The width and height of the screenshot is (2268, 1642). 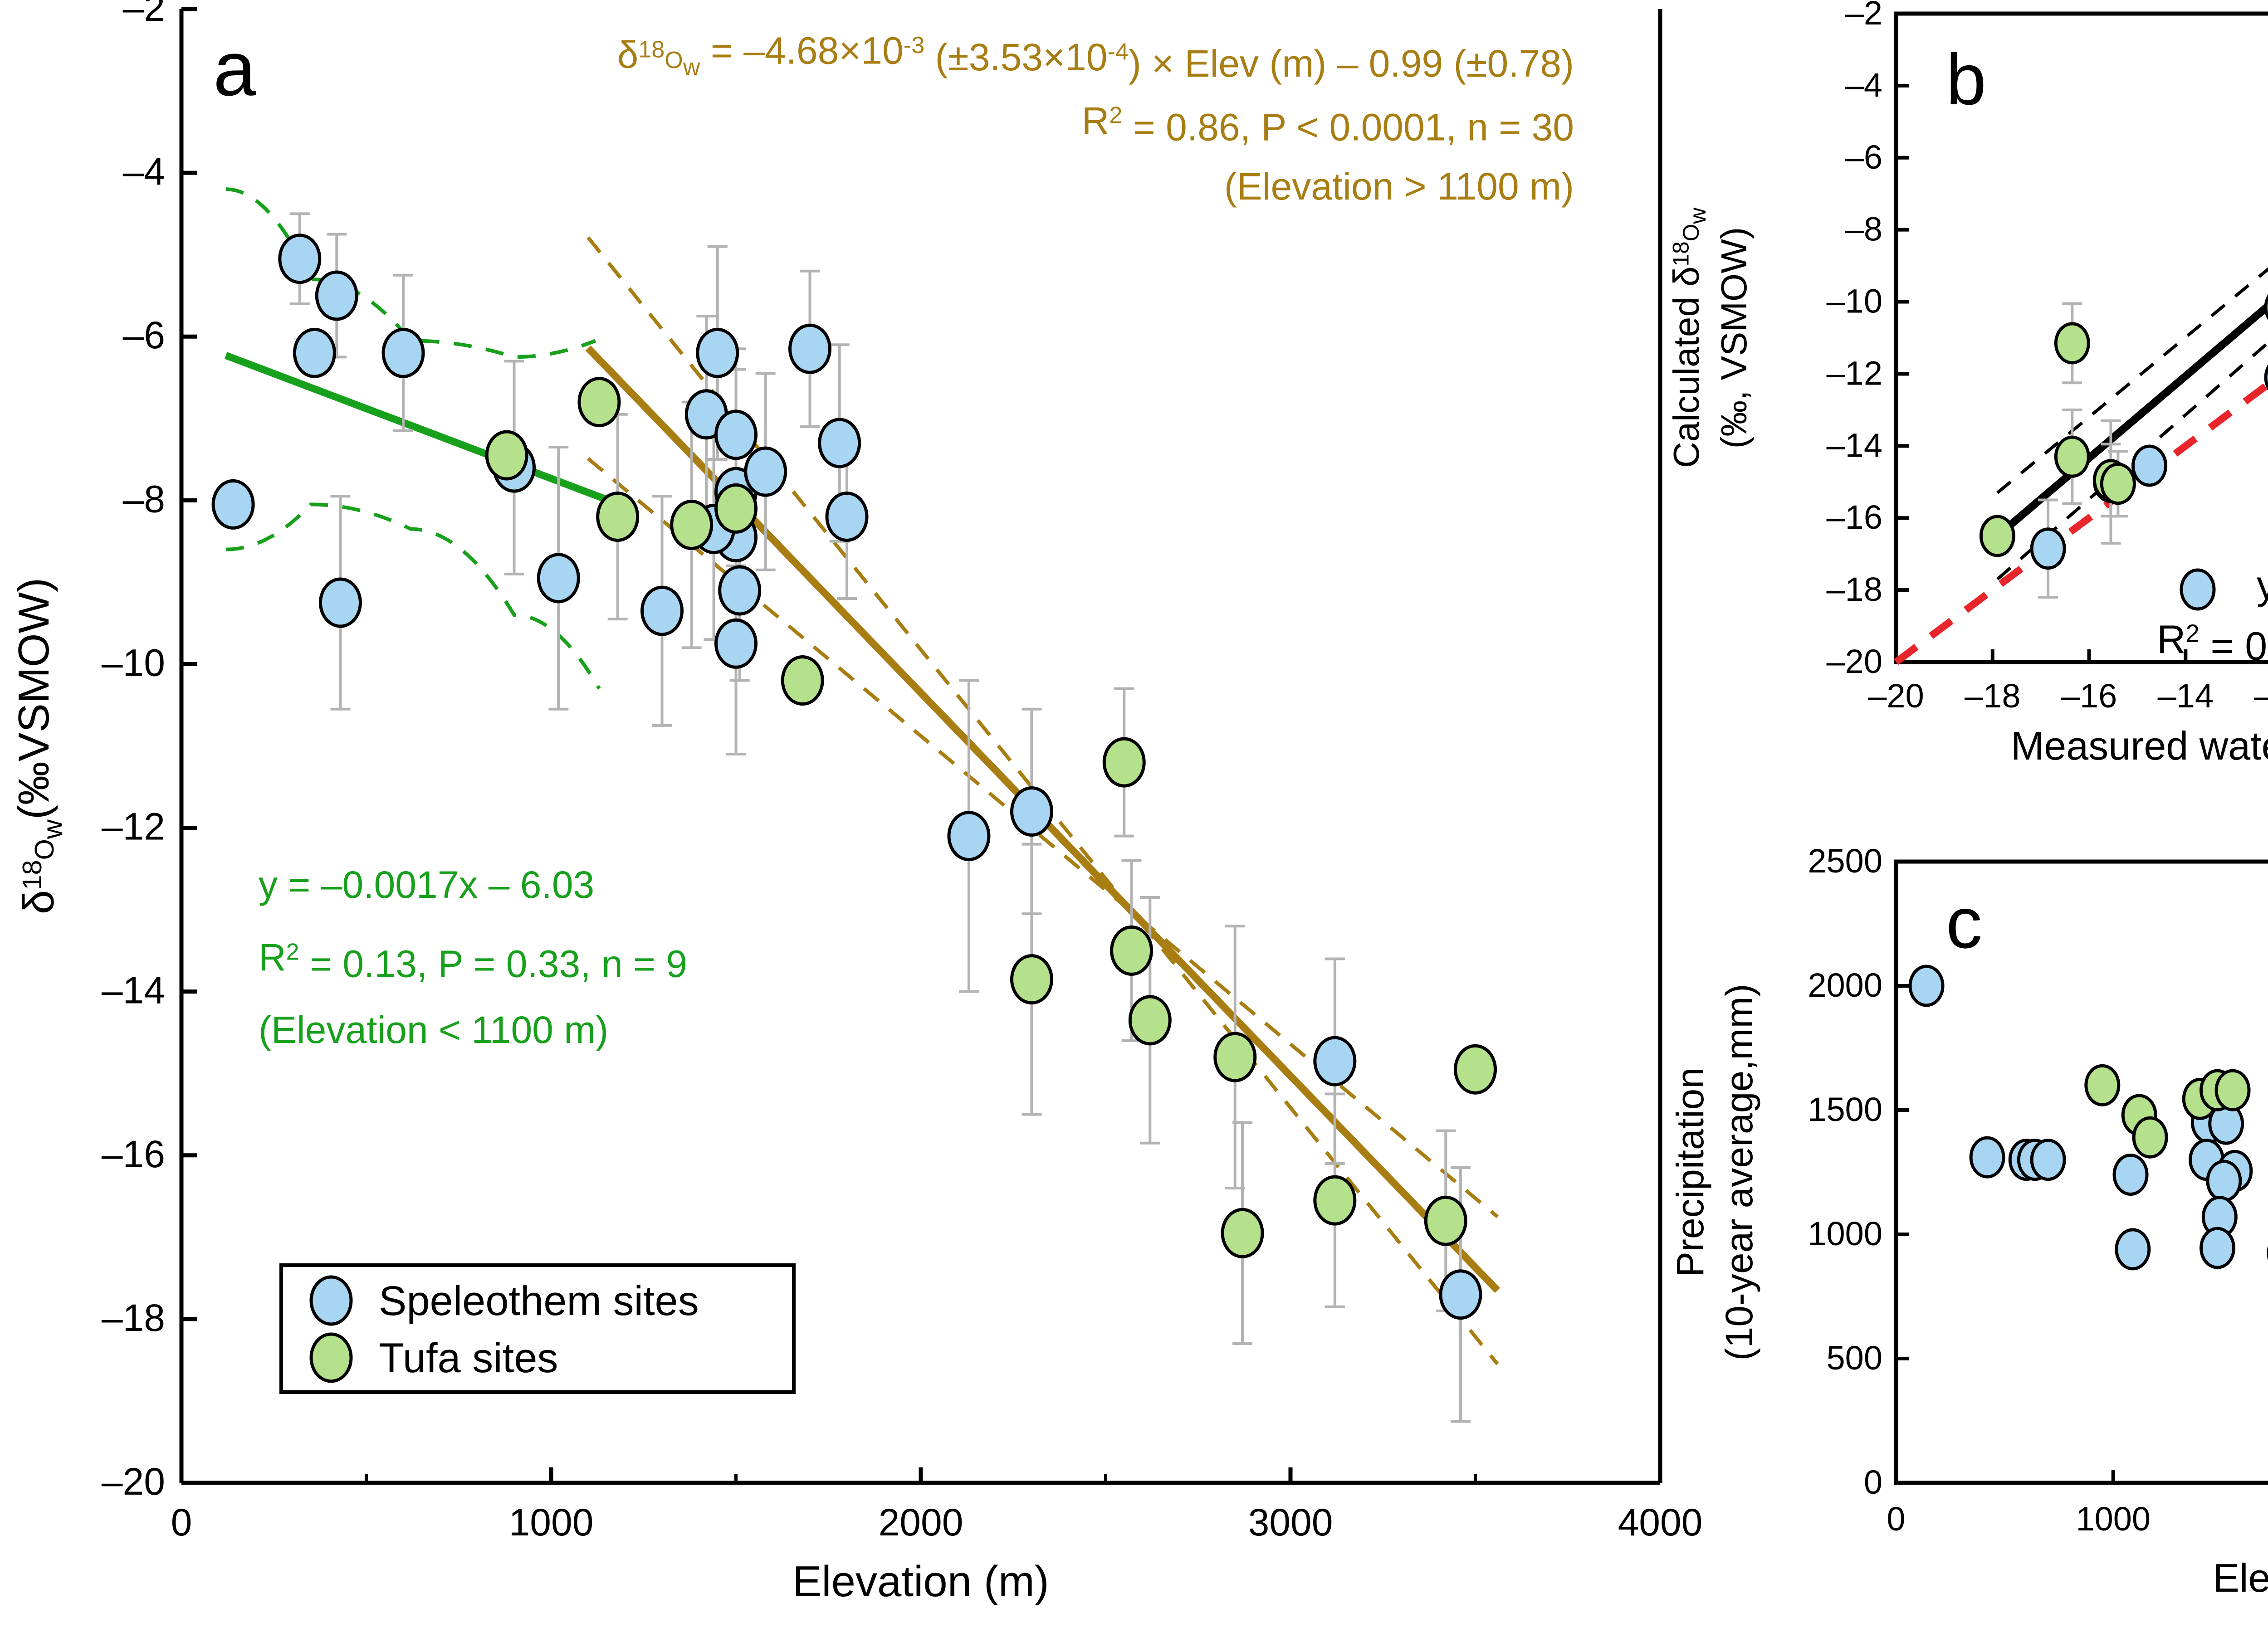 I want to click on panel-a-y-tick-label: –14, so click(x=133, y=991).